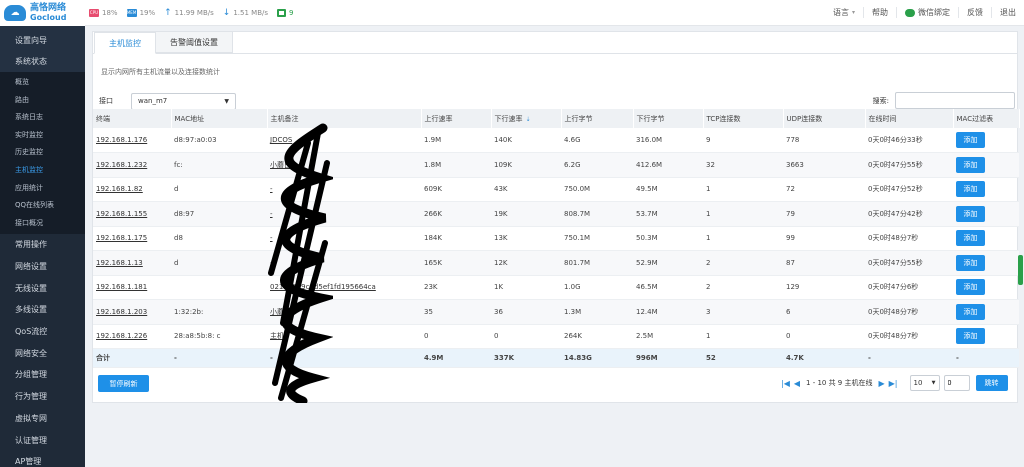  Describe the element at coordinates (924, 383) in the screenshot. I see `page-size-select: 10 ▼` at that location.